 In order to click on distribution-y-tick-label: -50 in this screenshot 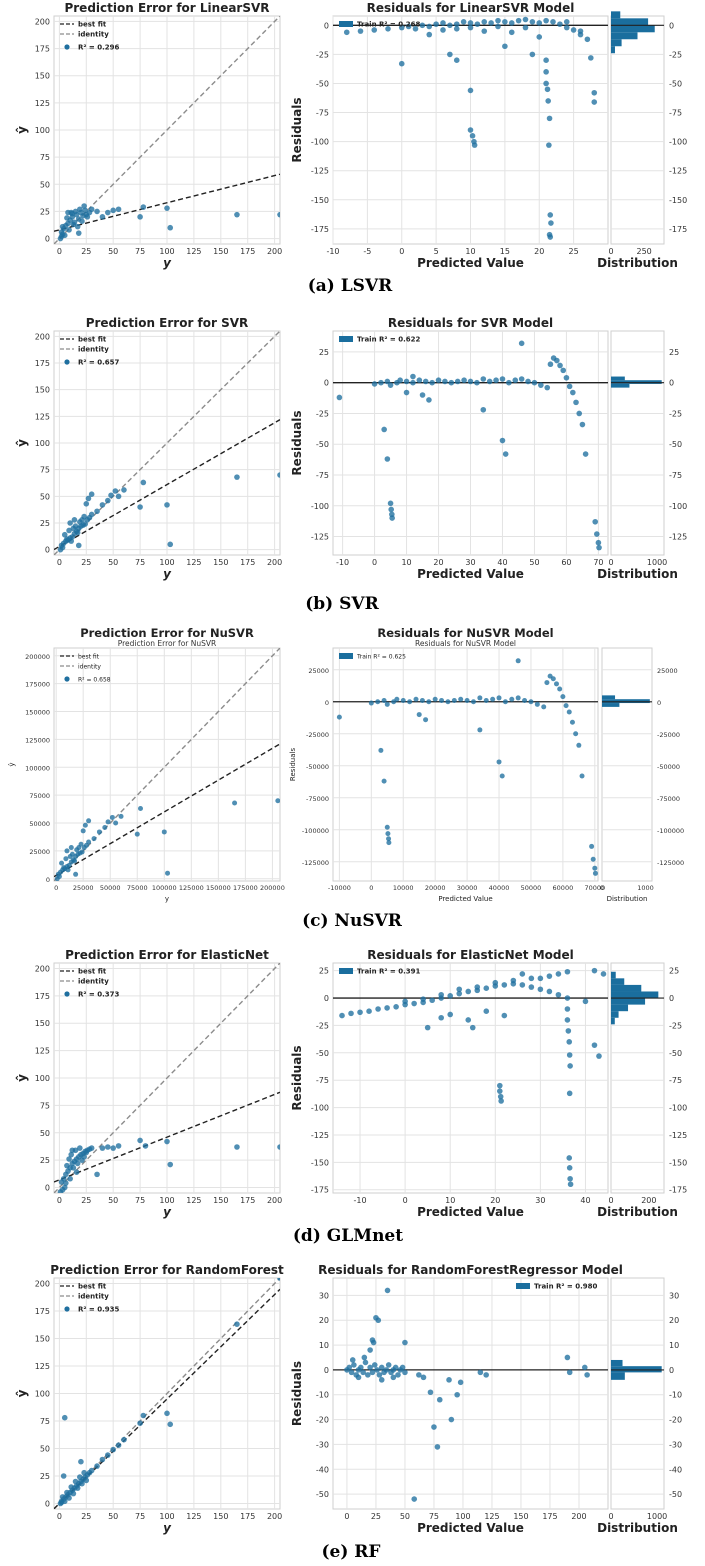, I will do `click(675, 1053)`.